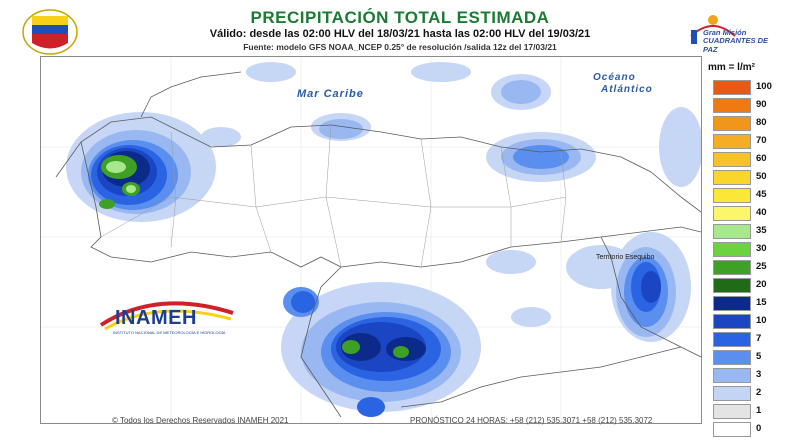  I want to click on sun-icon, so click(713, 29).